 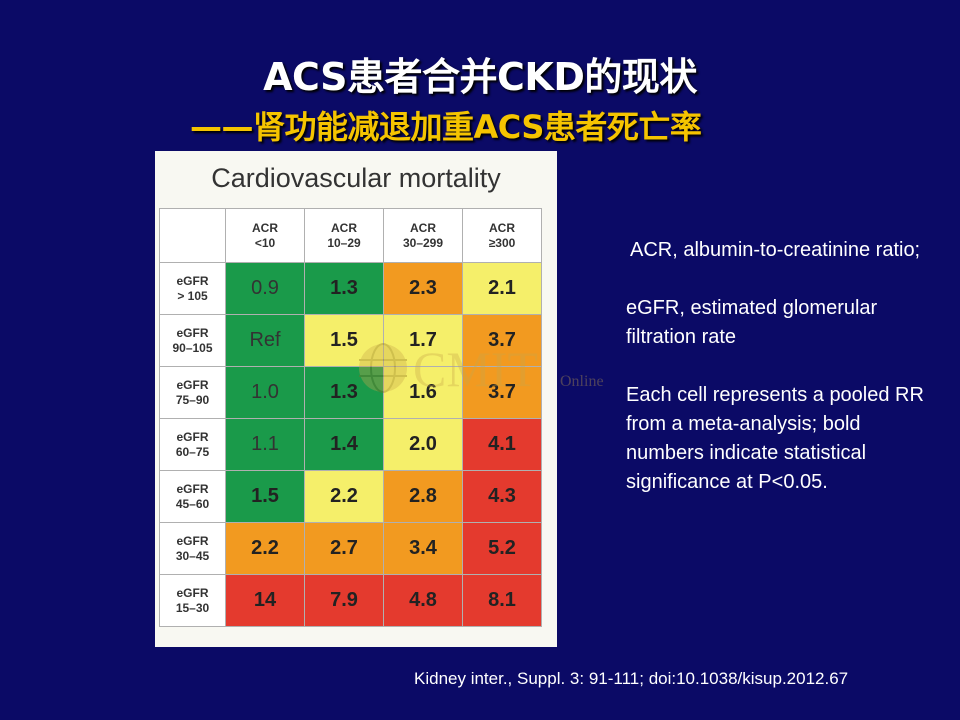 I want to click on heatmap-row: eGFR 45–60 1.5 2.2 2.8 4.3, so click(x=350, y=496).